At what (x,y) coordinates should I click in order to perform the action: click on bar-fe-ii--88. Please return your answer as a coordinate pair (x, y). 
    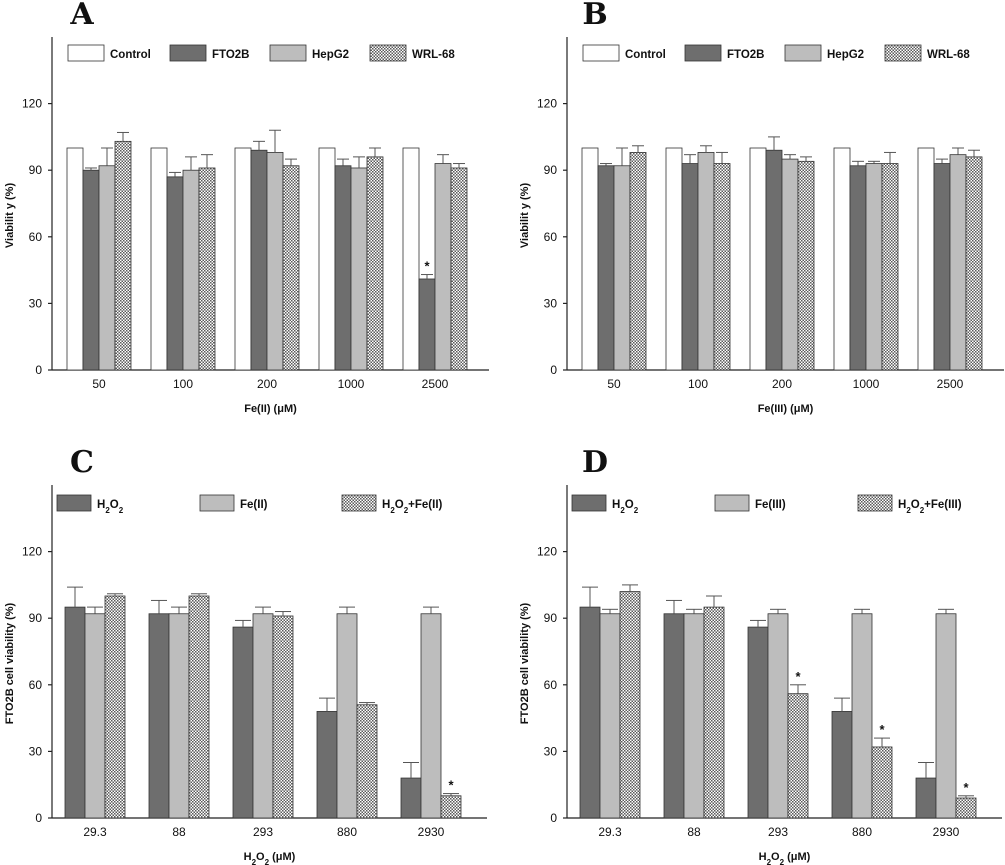
    Looking at the image, I should click on (179, 716).